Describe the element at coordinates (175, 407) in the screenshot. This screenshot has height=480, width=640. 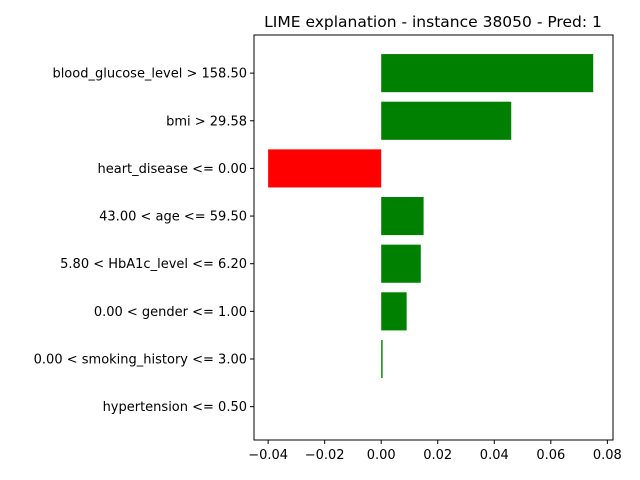
I see `y-tick-label: hypertension <= 0.50` at that location.